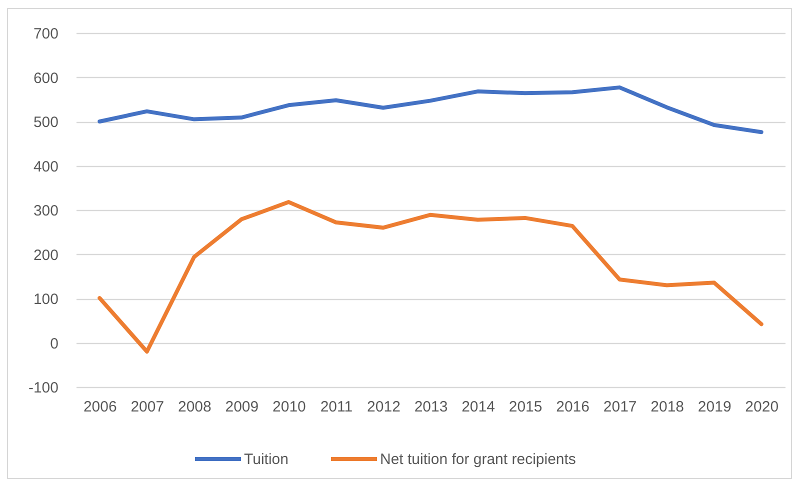 The height and width of the screenshot is (487, 799). I want to click on y-tick-label: 0, so click(54, 343).